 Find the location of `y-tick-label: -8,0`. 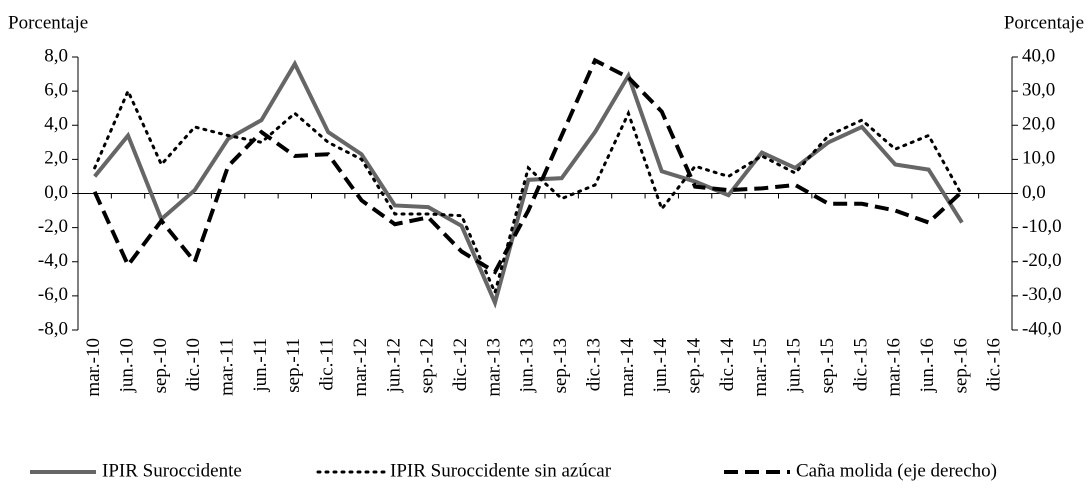

y-tick-label: -8,0 is located at coordinates (53, 328).